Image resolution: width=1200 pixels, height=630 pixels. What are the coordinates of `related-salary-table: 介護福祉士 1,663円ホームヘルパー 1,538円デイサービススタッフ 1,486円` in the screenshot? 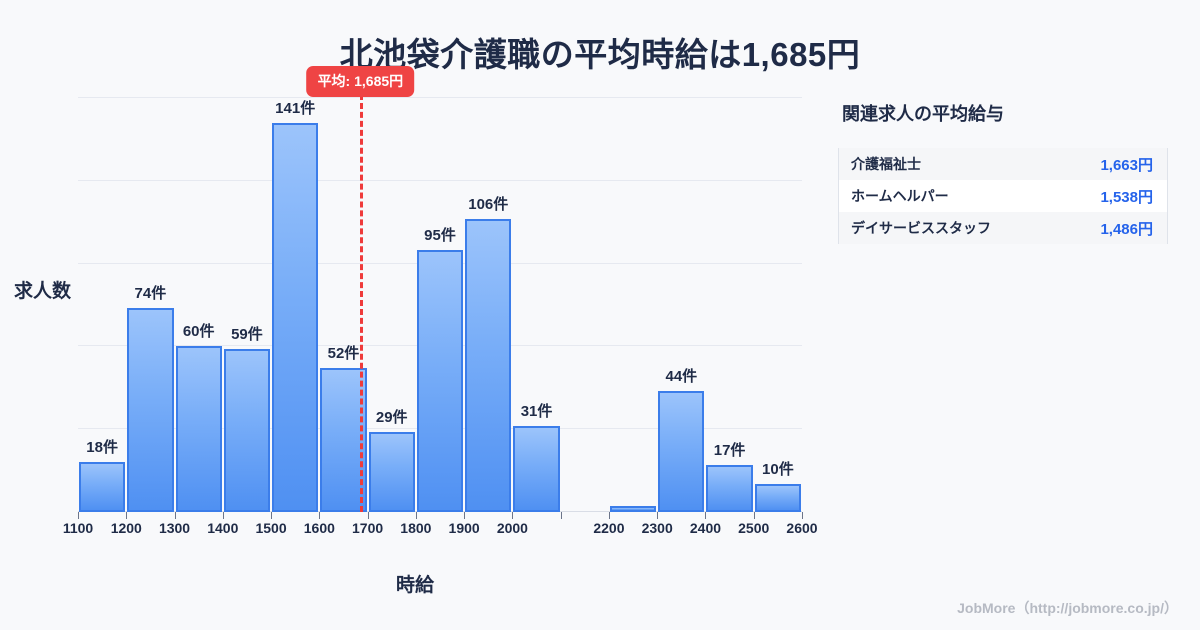 It's located at (1003, 196).